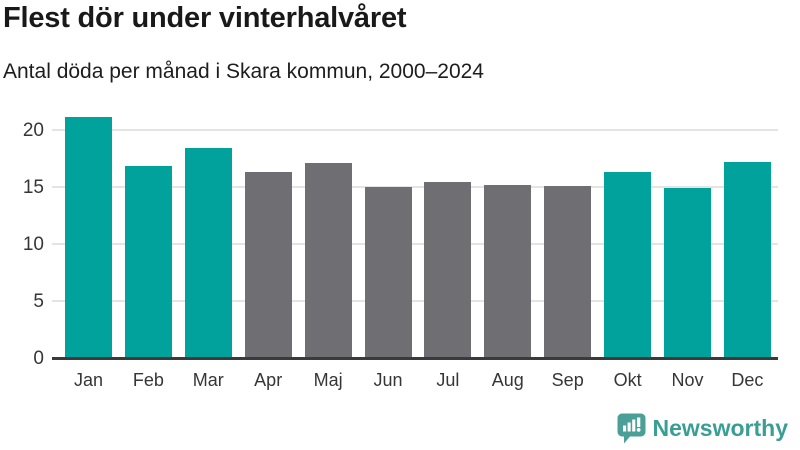  Describe the element at coordinates (38, 301) in the screenshot. I see `y-axis-tick-label: 5` at that location.